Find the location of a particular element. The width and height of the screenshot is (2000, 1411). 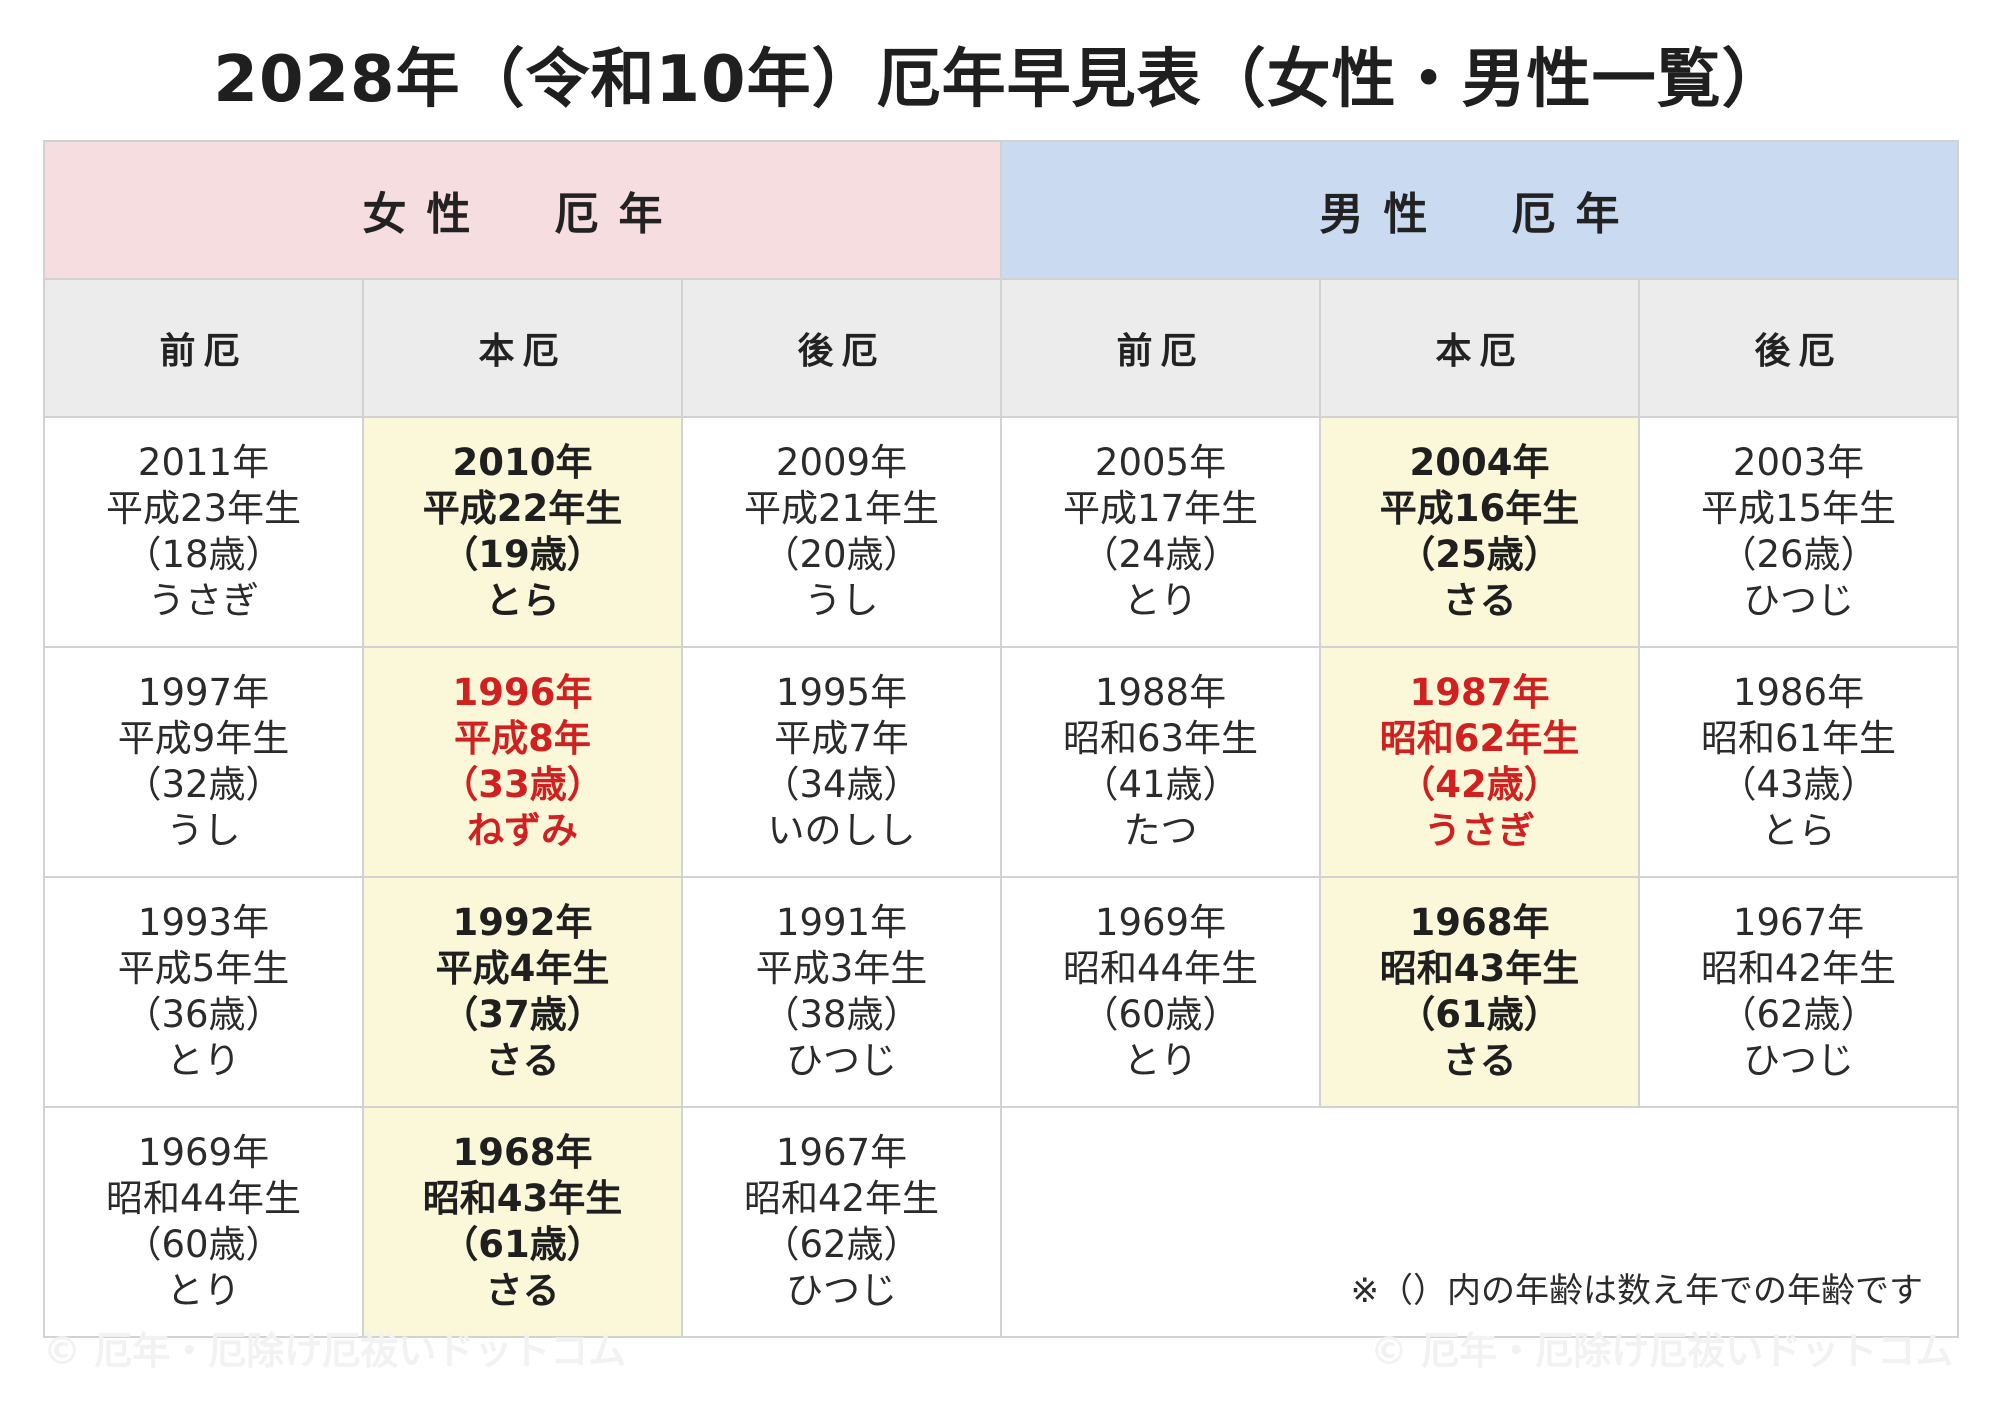

era-year: 平成21年生 is located at coordinates (841, 508).